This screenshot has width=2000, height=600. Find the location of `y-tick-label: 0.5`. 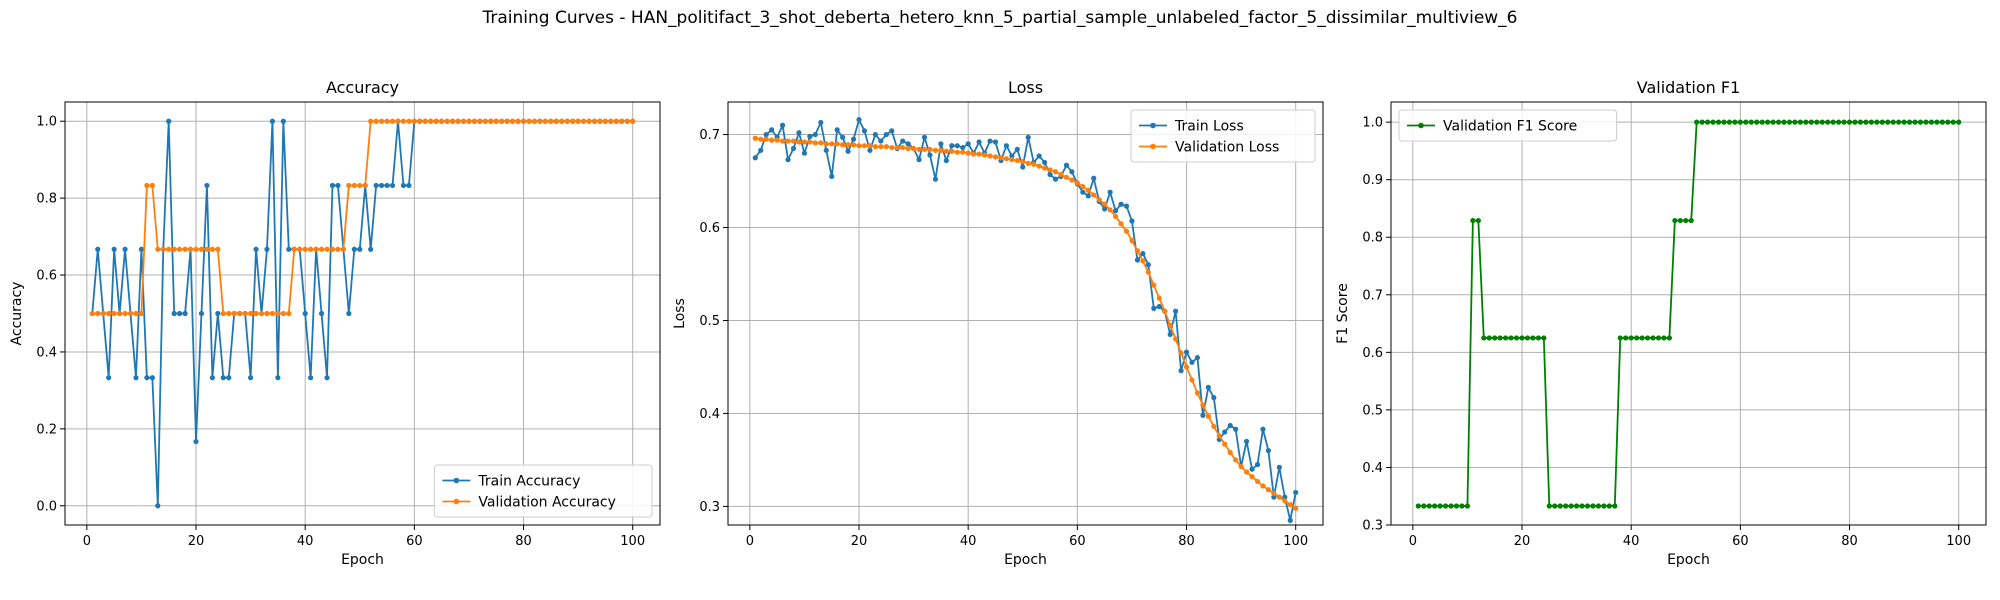

y-tick-label: 0.5 is located at coordinates (1372, 410).